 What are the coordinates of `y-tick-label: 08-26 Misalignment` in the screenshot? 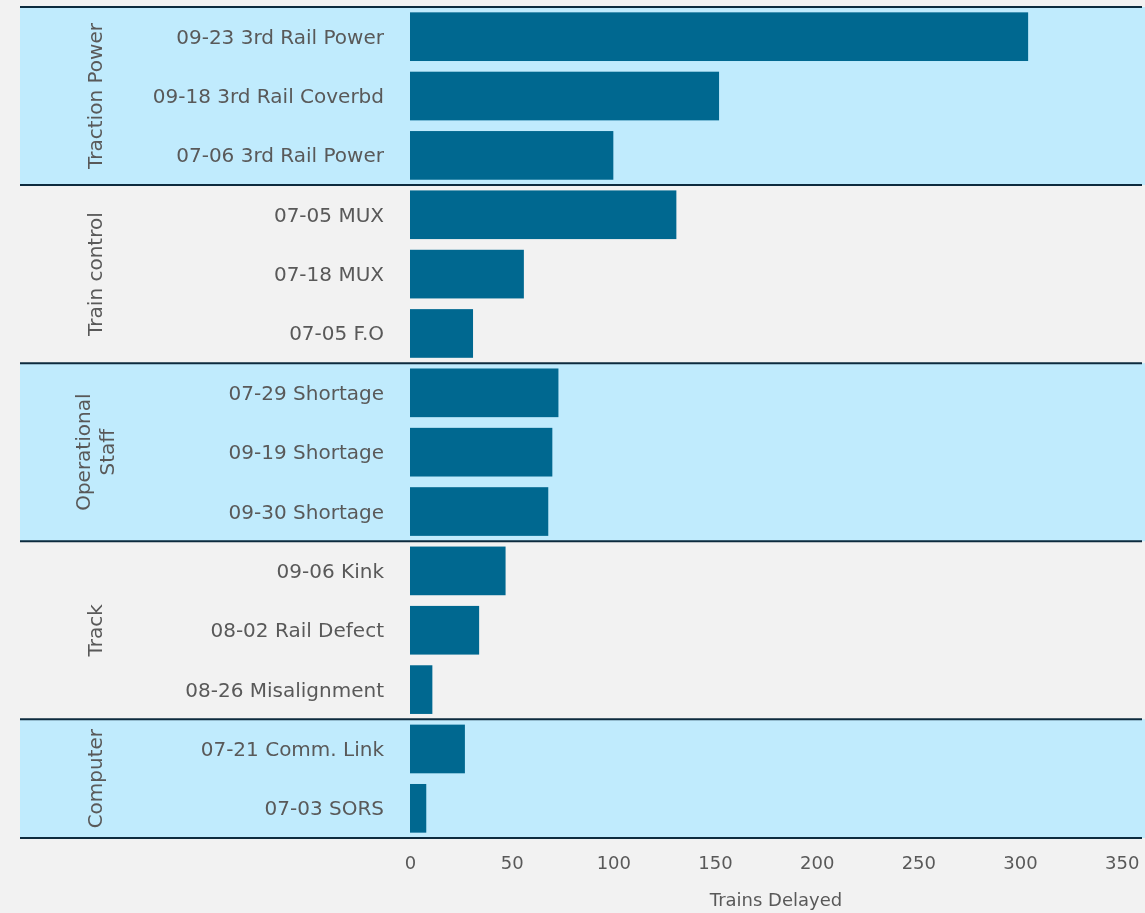 It's located at (285, 689).